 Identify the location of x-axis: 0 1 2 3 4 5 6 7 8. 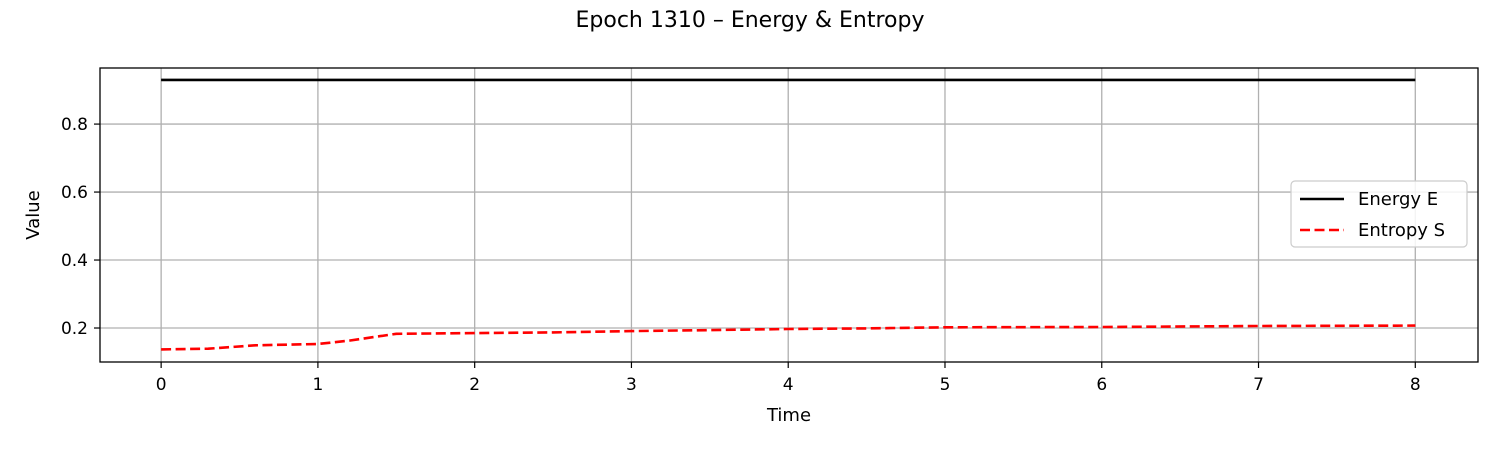
(788, 378).